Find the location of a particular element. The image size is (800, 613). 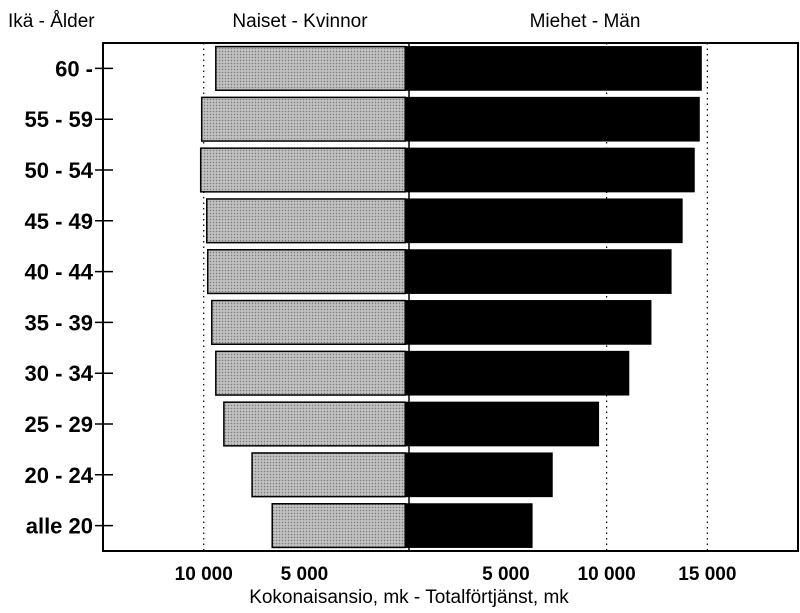

legend-women: Naiset - Kvinnor is located at coordinates (300, 21).